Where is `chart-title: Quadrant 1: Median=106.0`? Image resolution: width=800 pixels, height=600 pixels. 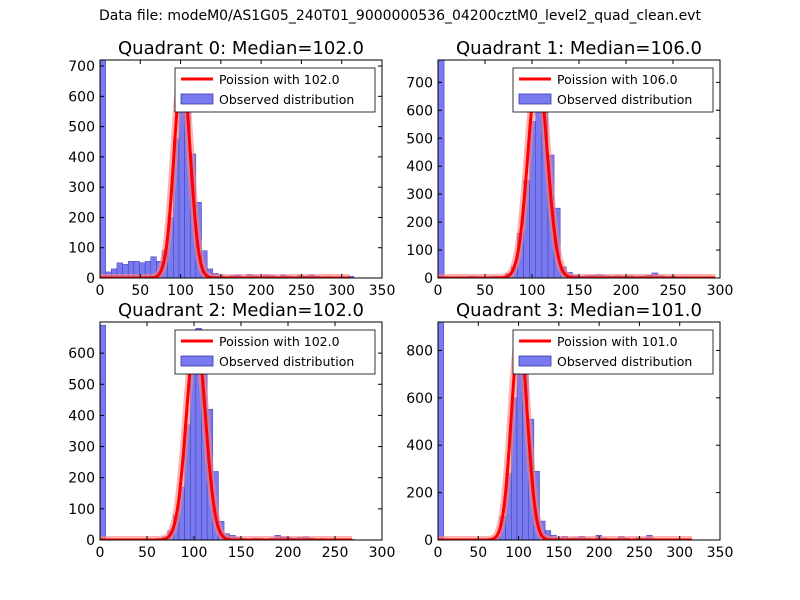
chart-title: Quadrant 1: Median=106.0 is located at coordinates (579, 48).